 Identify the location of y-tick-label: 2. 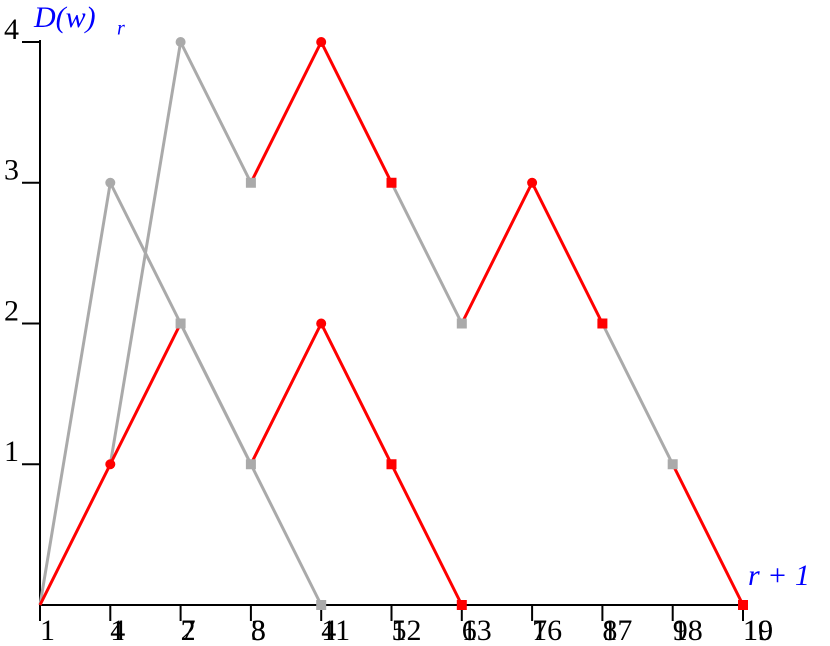
(11, 310).